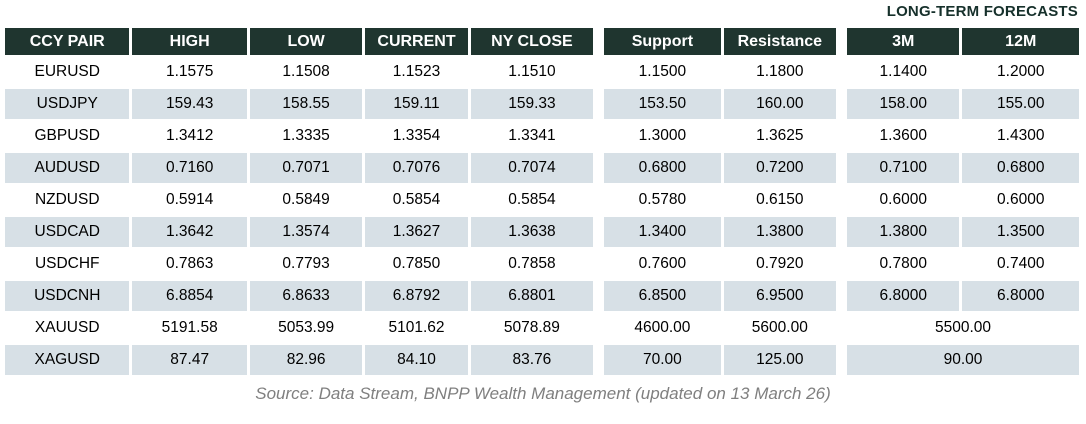  I want to click on cell-current: 0.7850, so click(416, 264).